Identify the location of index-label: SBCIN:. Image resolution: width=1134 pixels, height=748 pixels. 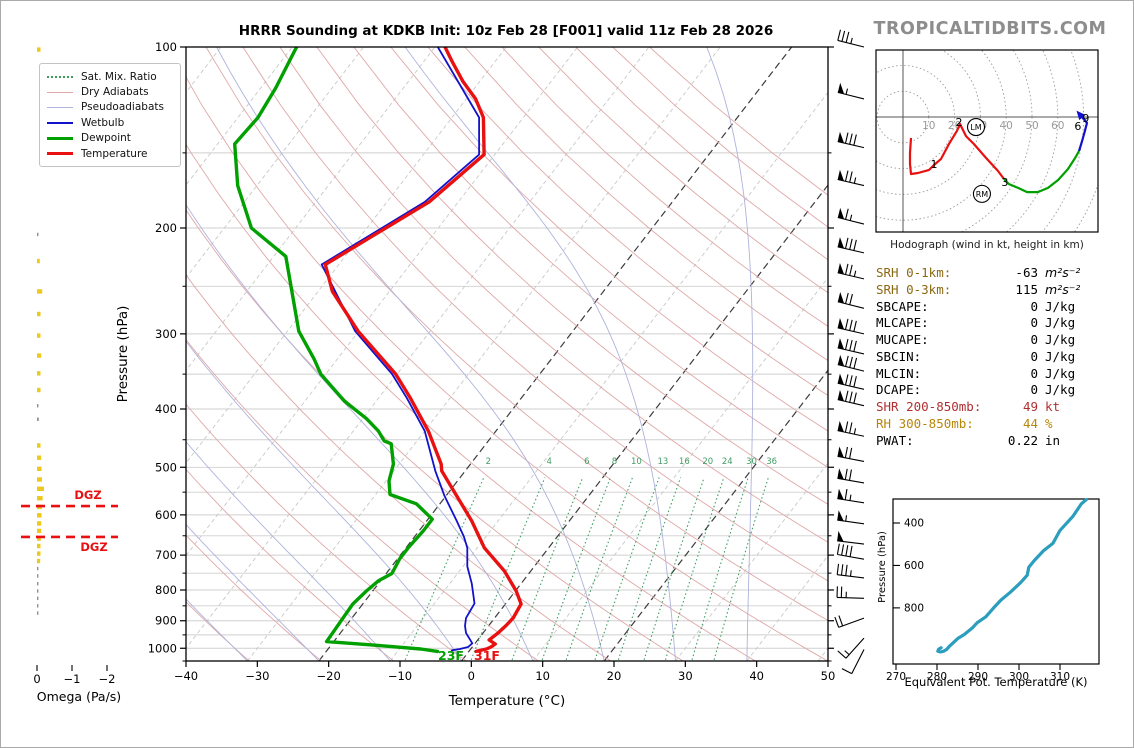
(899, 356).